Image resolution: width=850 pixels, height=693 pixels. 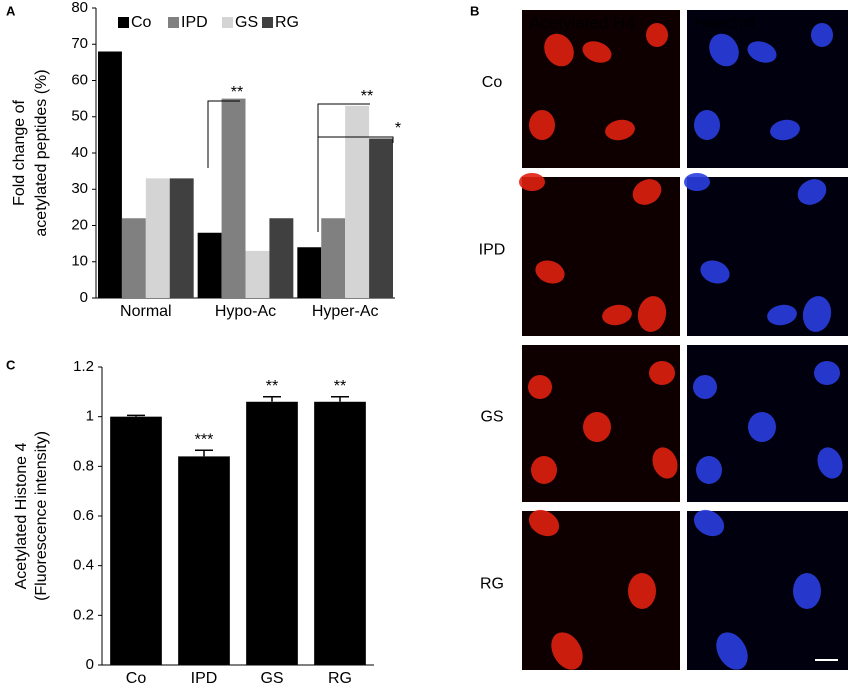 I want to click on y-tick-label: 1, so click(x=90, y=416).